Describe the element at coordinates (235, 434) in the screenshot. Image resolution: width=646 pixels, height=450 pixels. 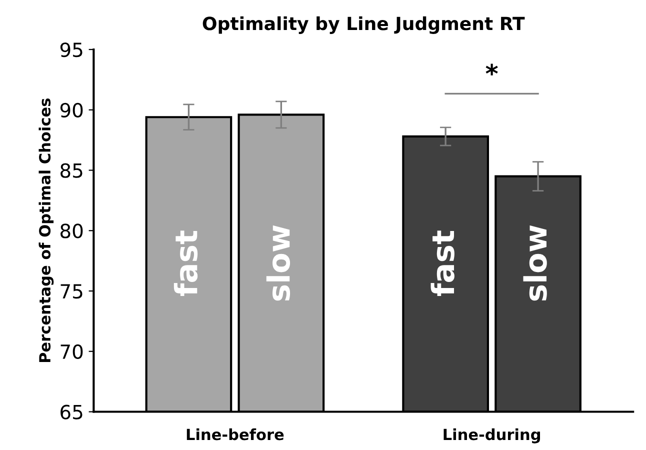
I see `x-tick-label: Line-before` at that location.